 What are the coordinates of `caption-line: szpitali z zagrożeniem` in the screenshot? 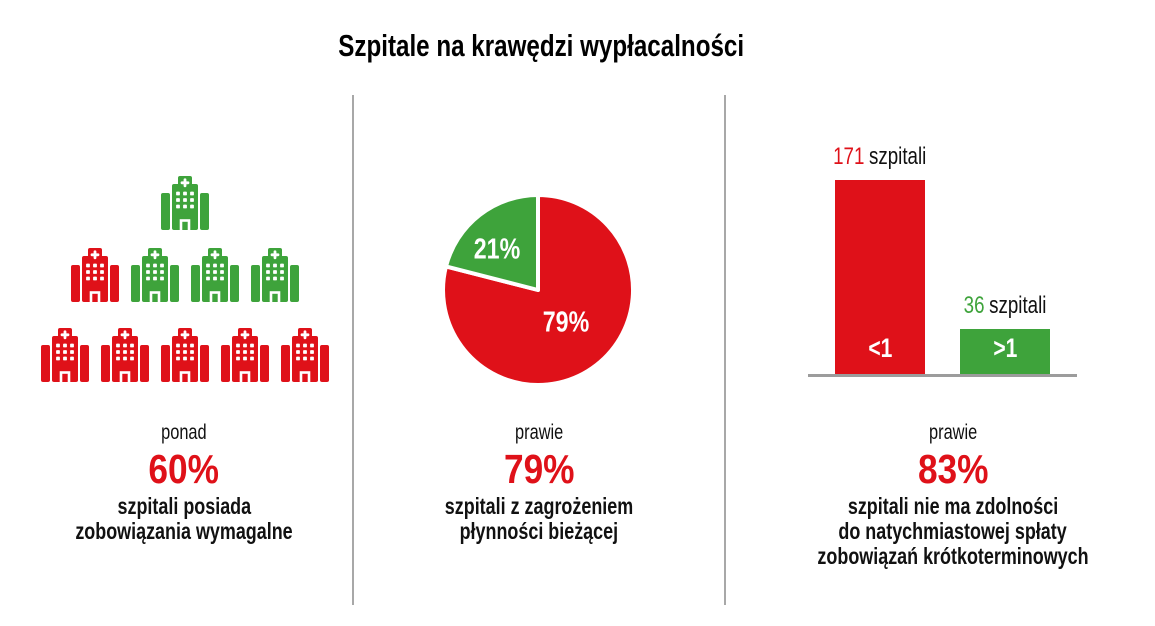 It's located at (539, 506).